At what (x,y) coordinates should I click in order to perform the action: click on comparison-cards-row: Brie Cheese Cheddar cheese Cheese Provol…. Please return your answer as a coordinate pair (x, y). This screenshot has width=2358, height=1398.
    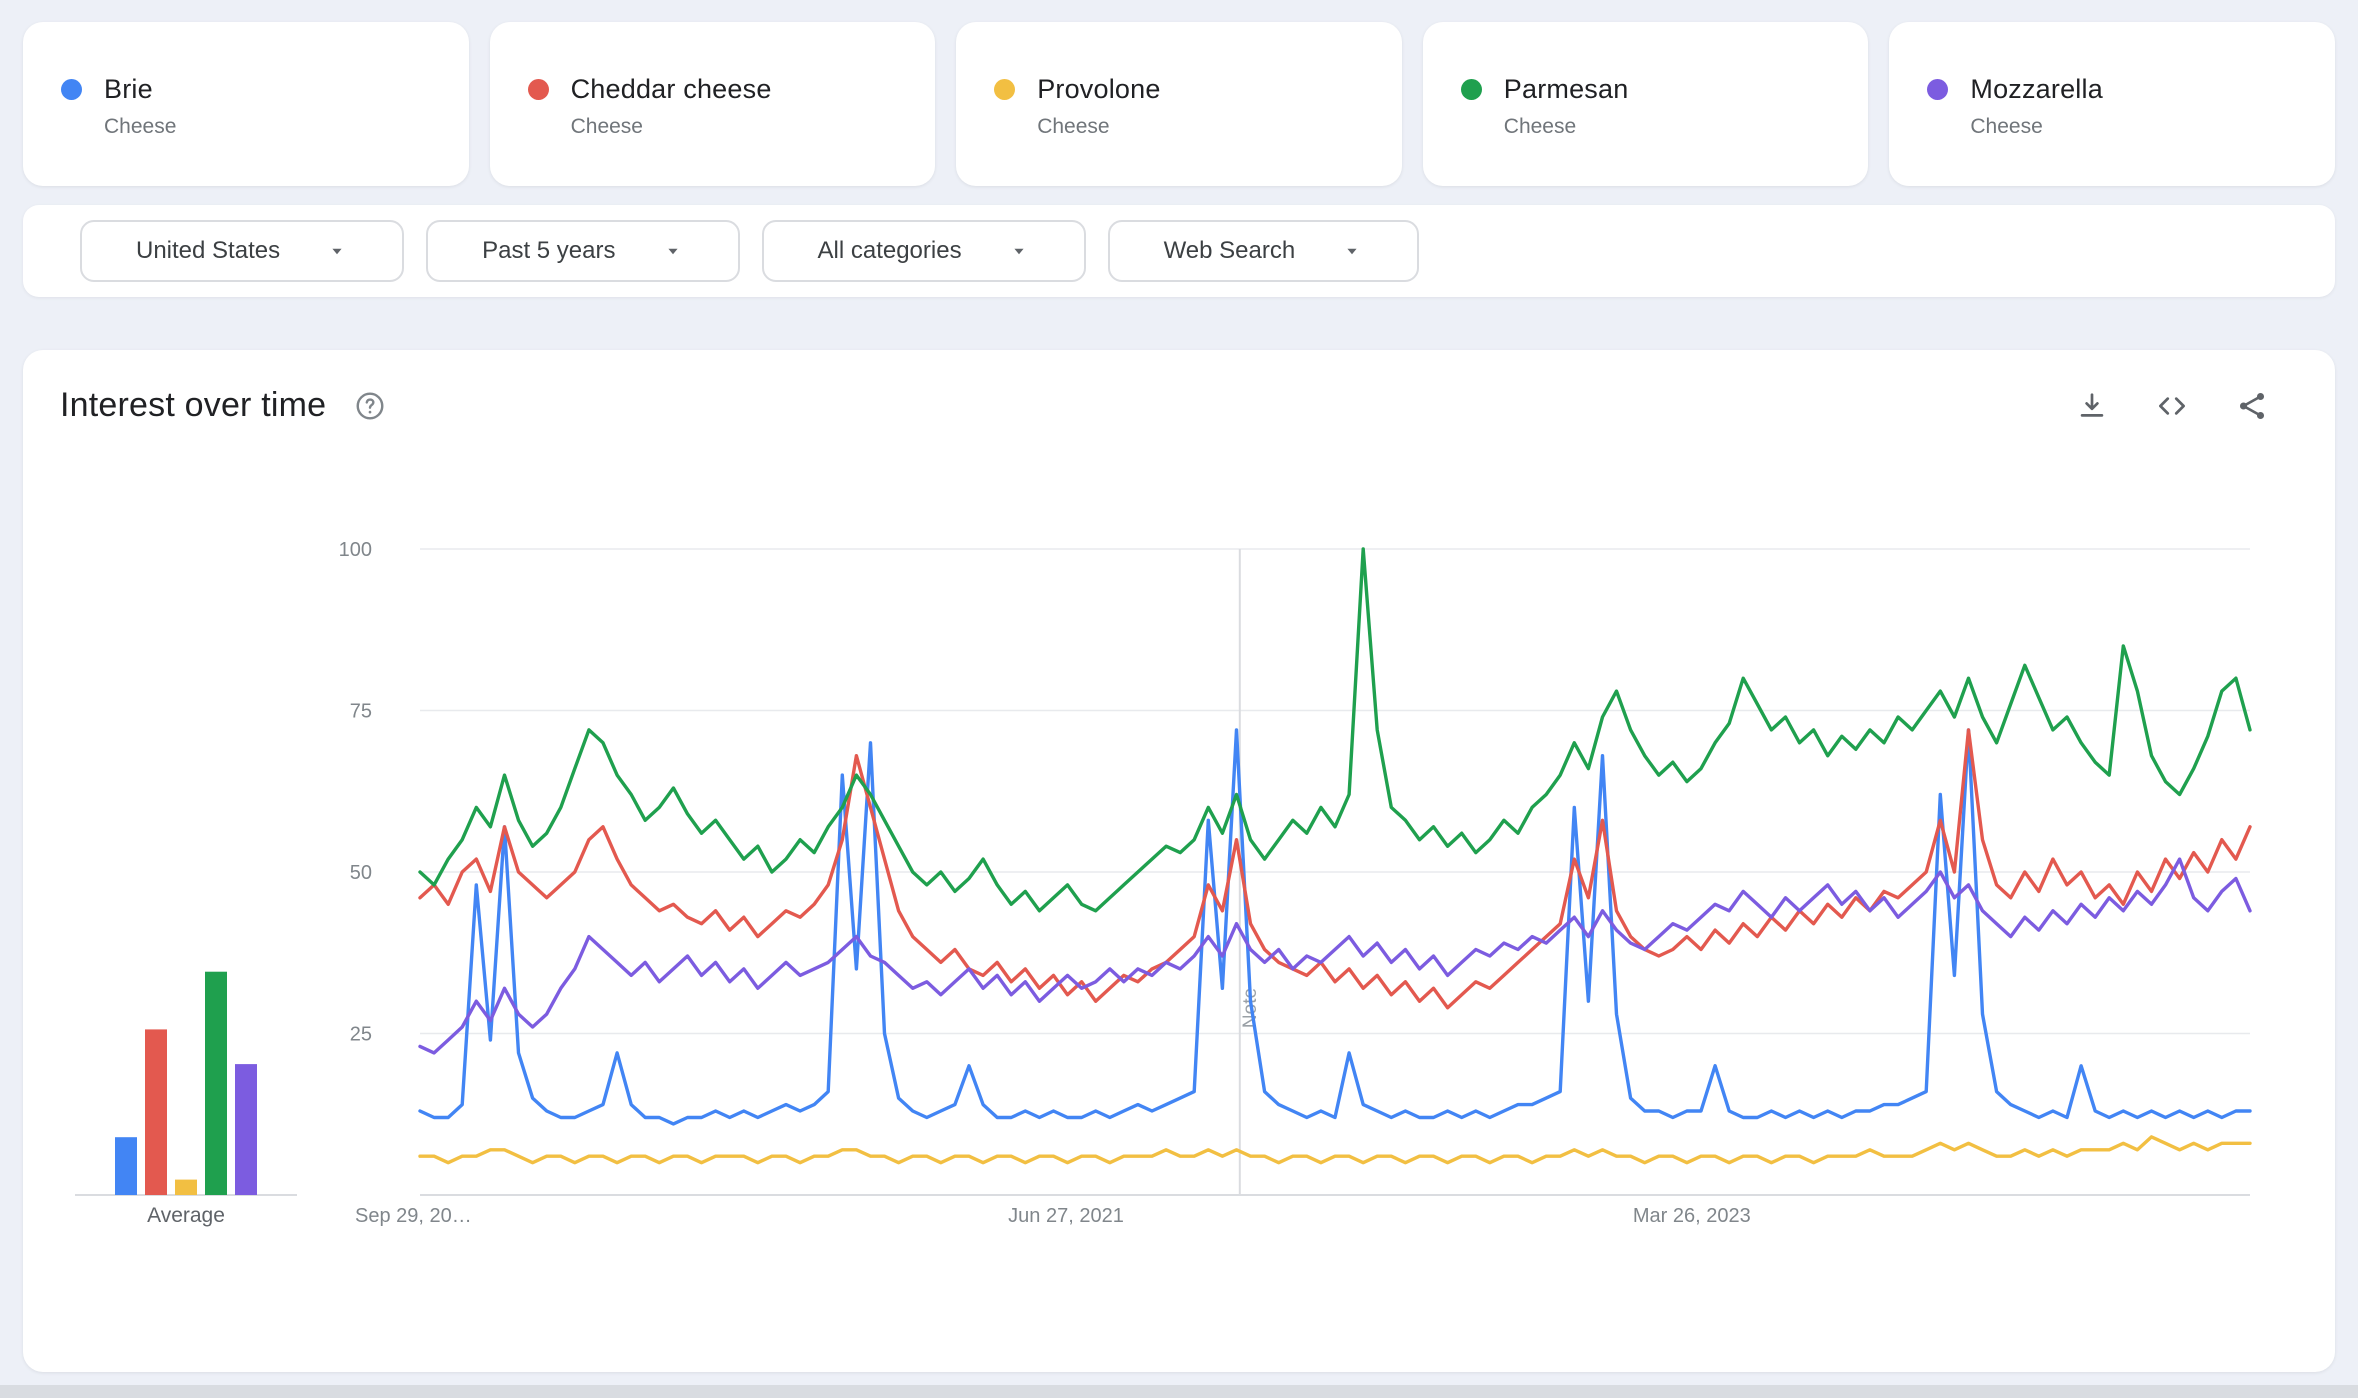
    Looking at the image, I should click on (1179, 104).